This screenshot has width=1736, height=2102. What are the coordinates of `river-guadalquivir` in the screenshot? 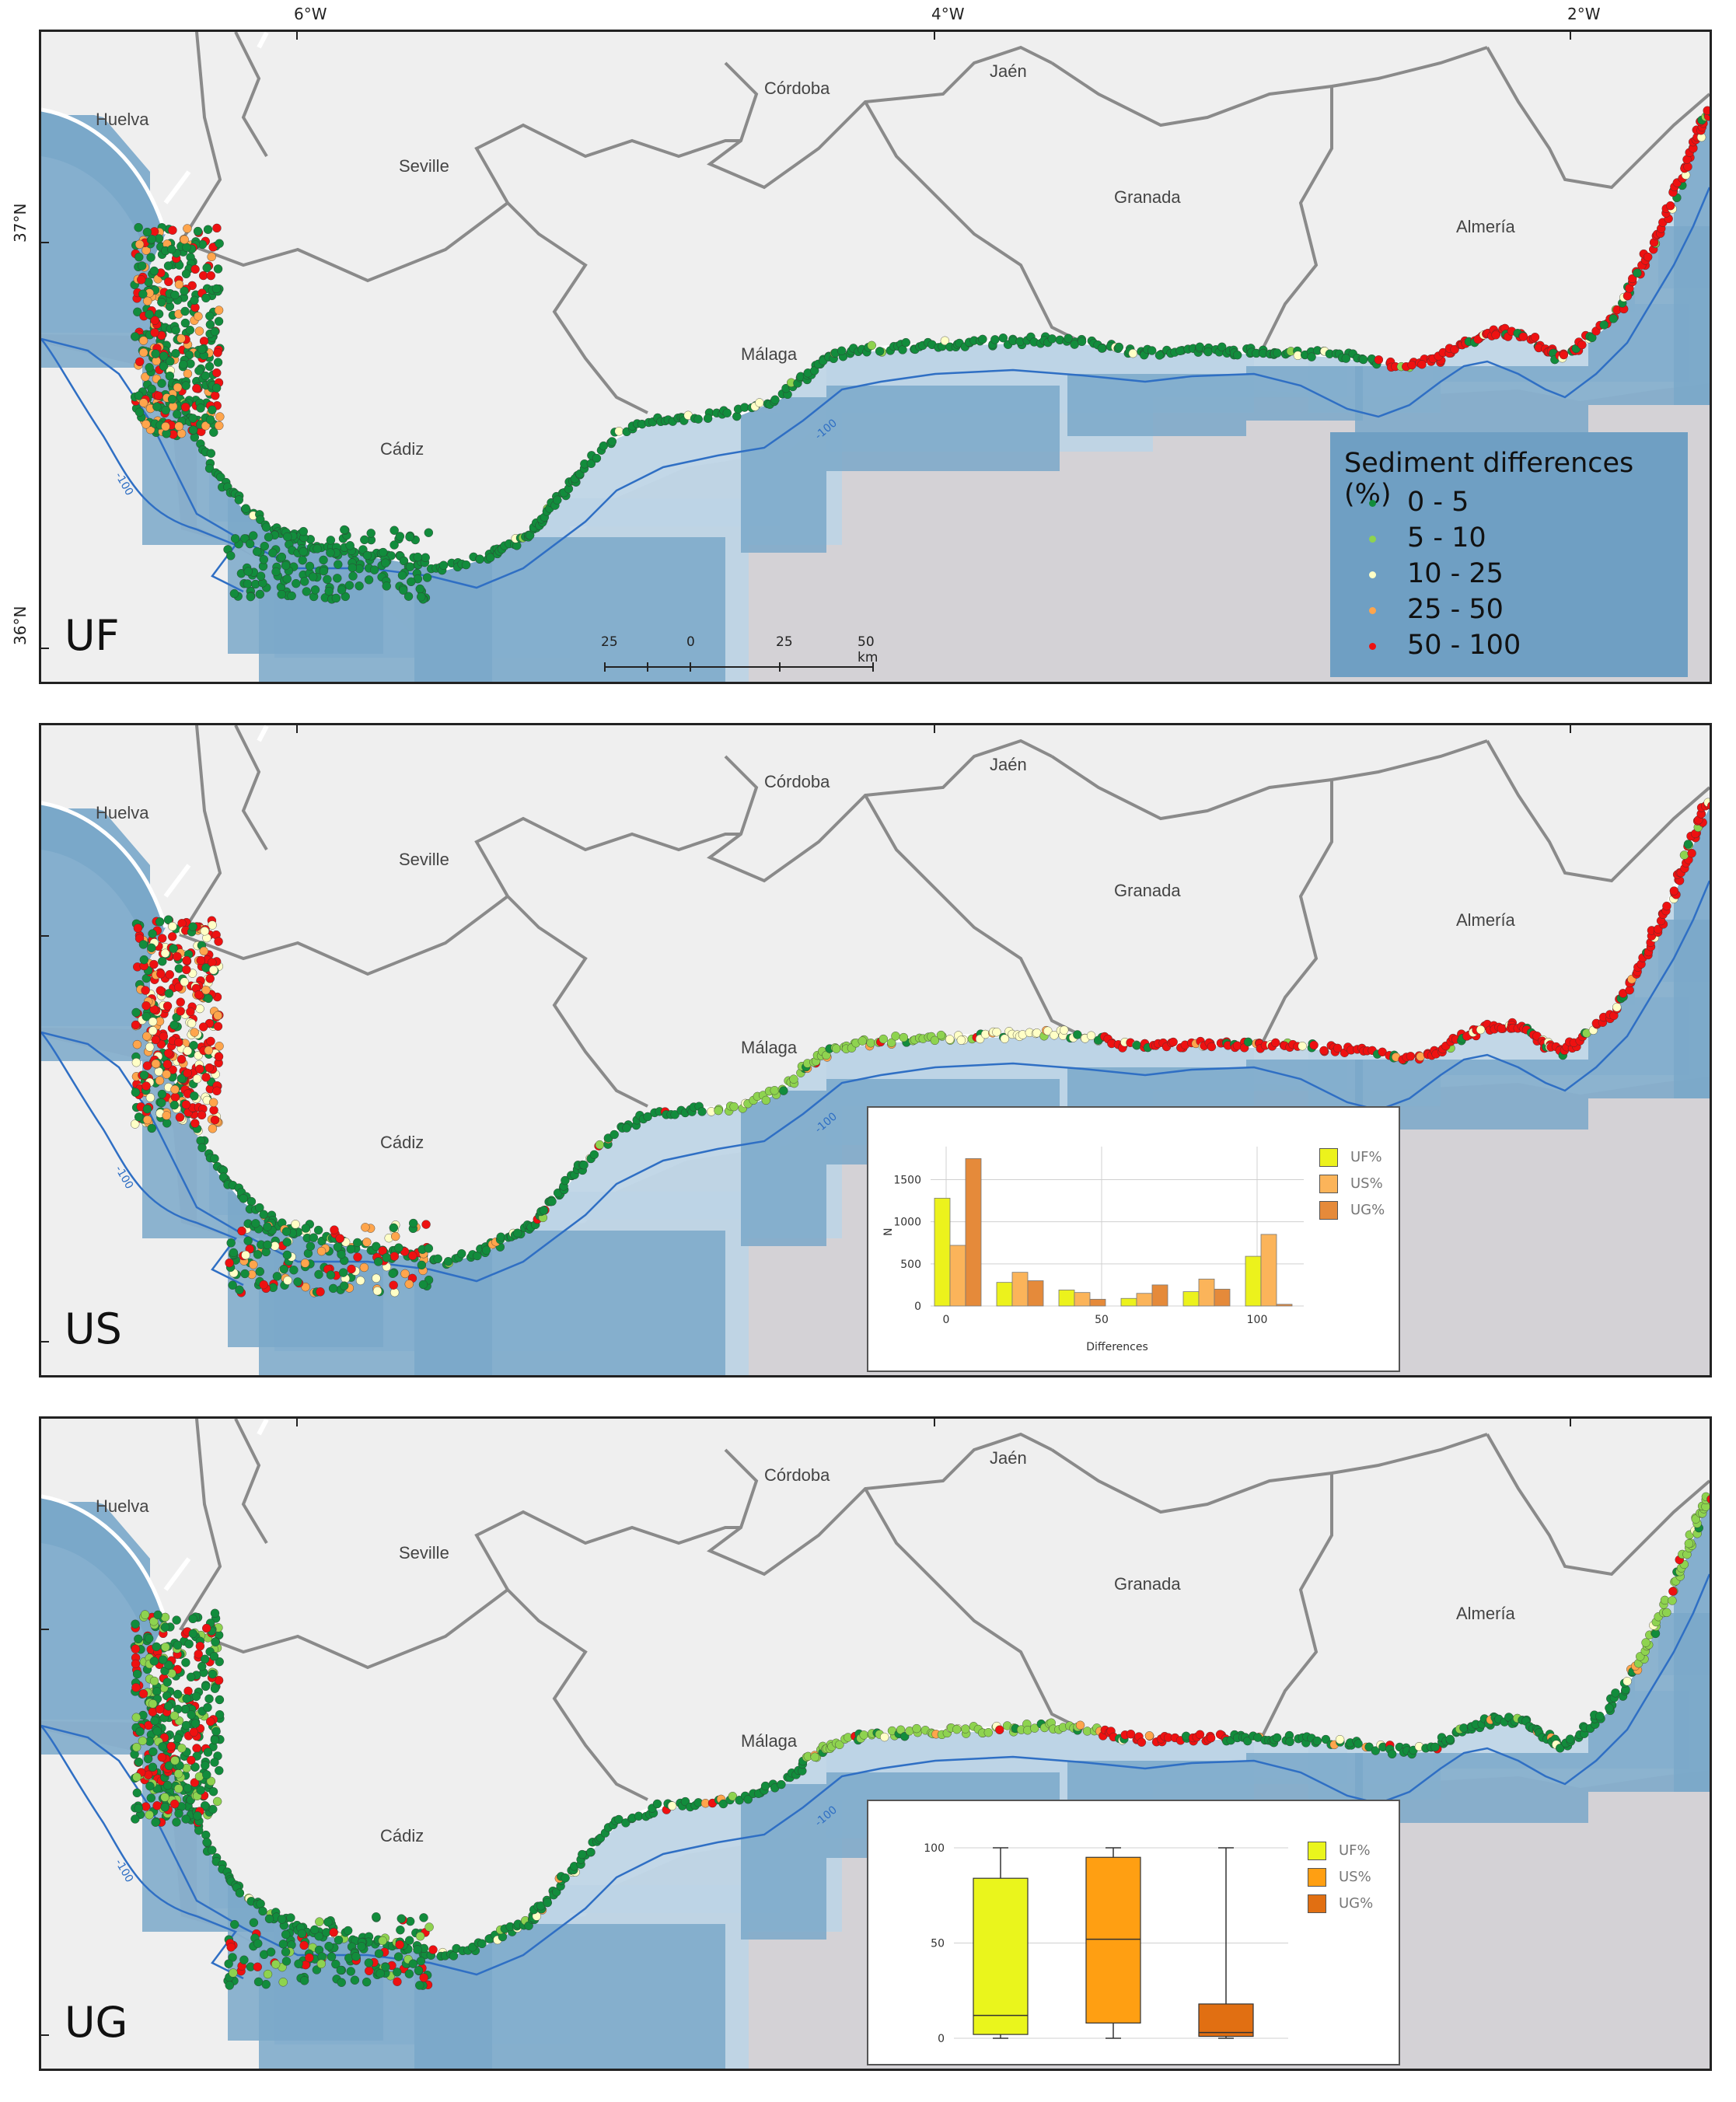 It's located at (216, 1505).